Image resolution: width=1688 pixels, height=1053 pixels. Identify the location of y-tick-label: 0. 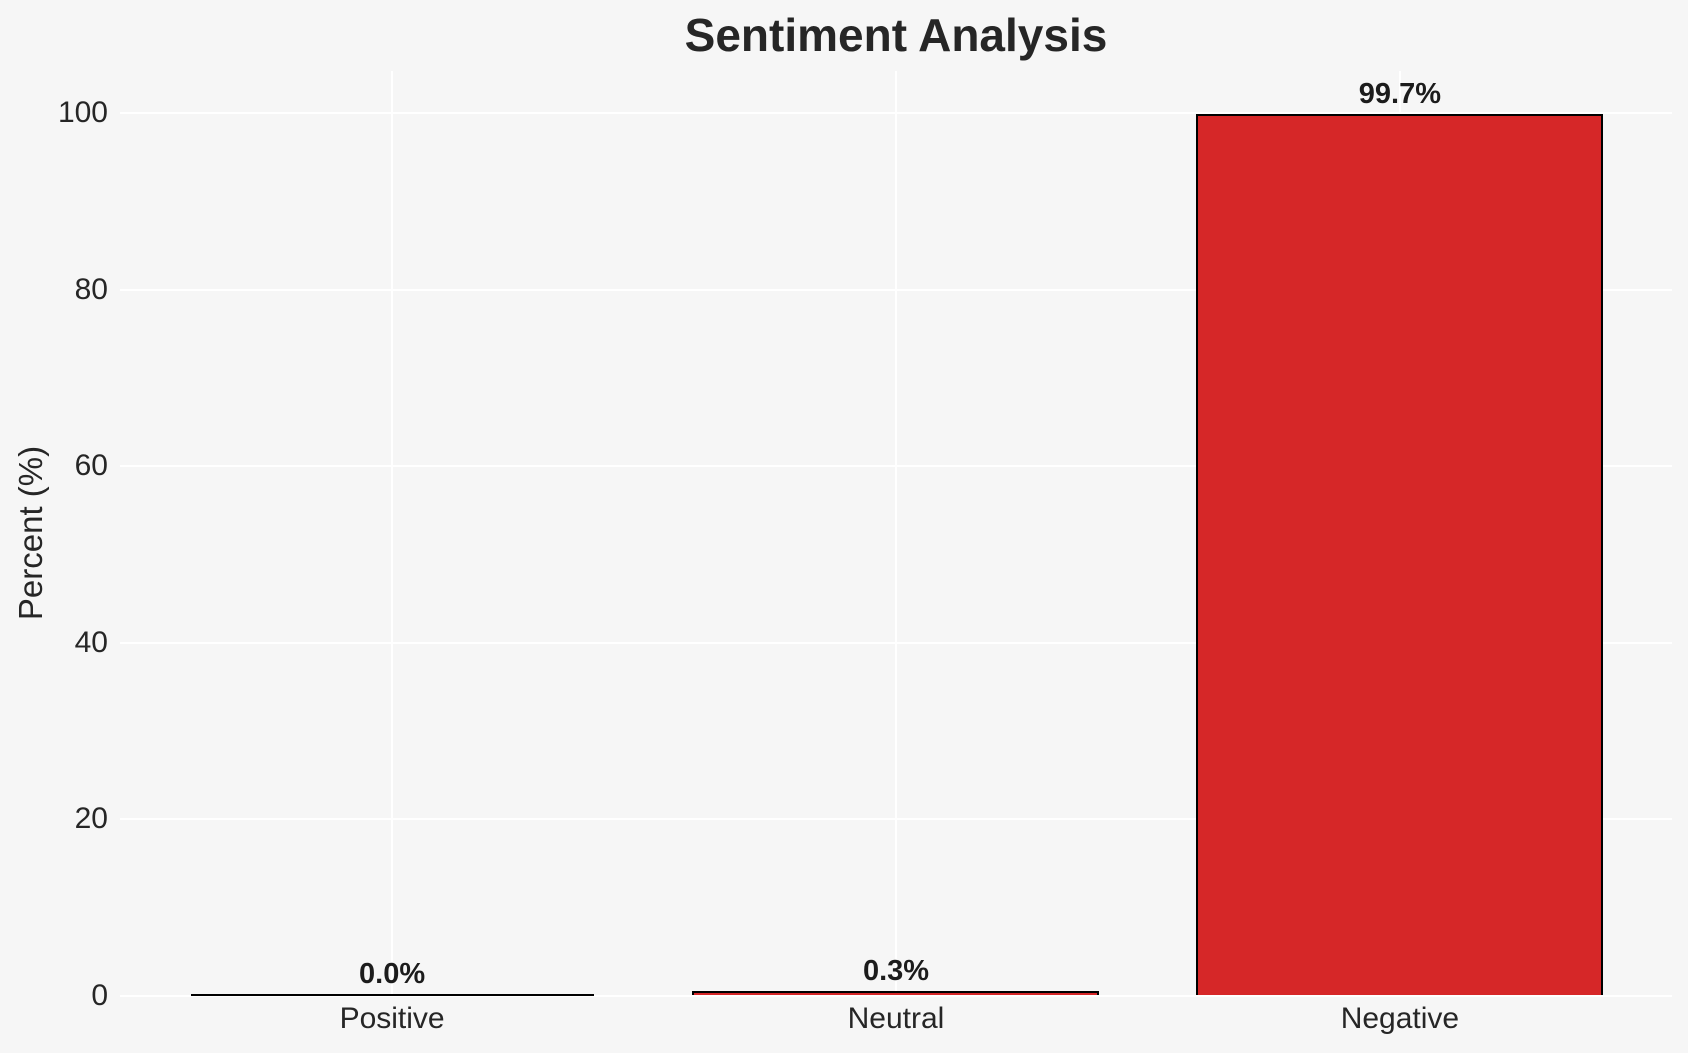
(99, 995).